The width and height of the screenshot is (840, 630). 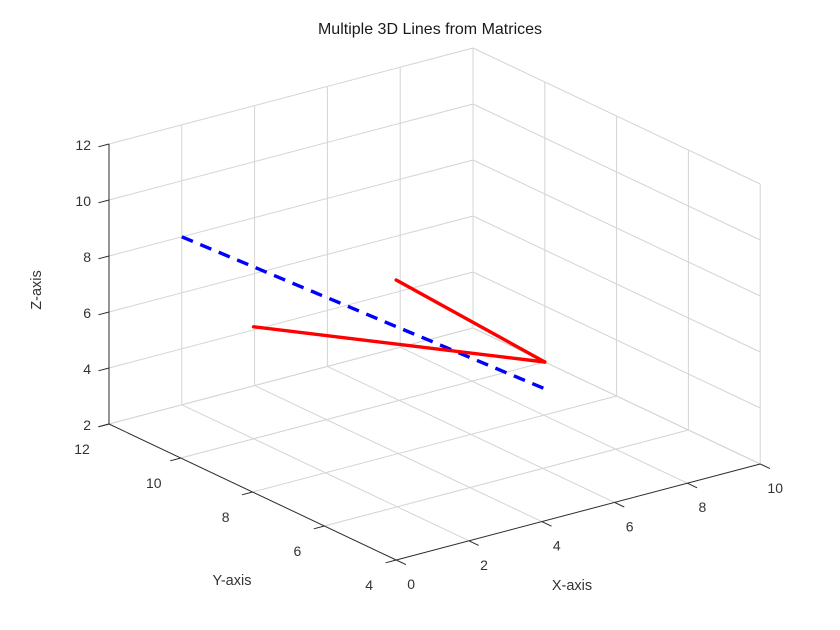 What do you see at coordinates (226, 517) in the screenshot?
I see `y-tick-label: 8` at bounding box center [226, 517].